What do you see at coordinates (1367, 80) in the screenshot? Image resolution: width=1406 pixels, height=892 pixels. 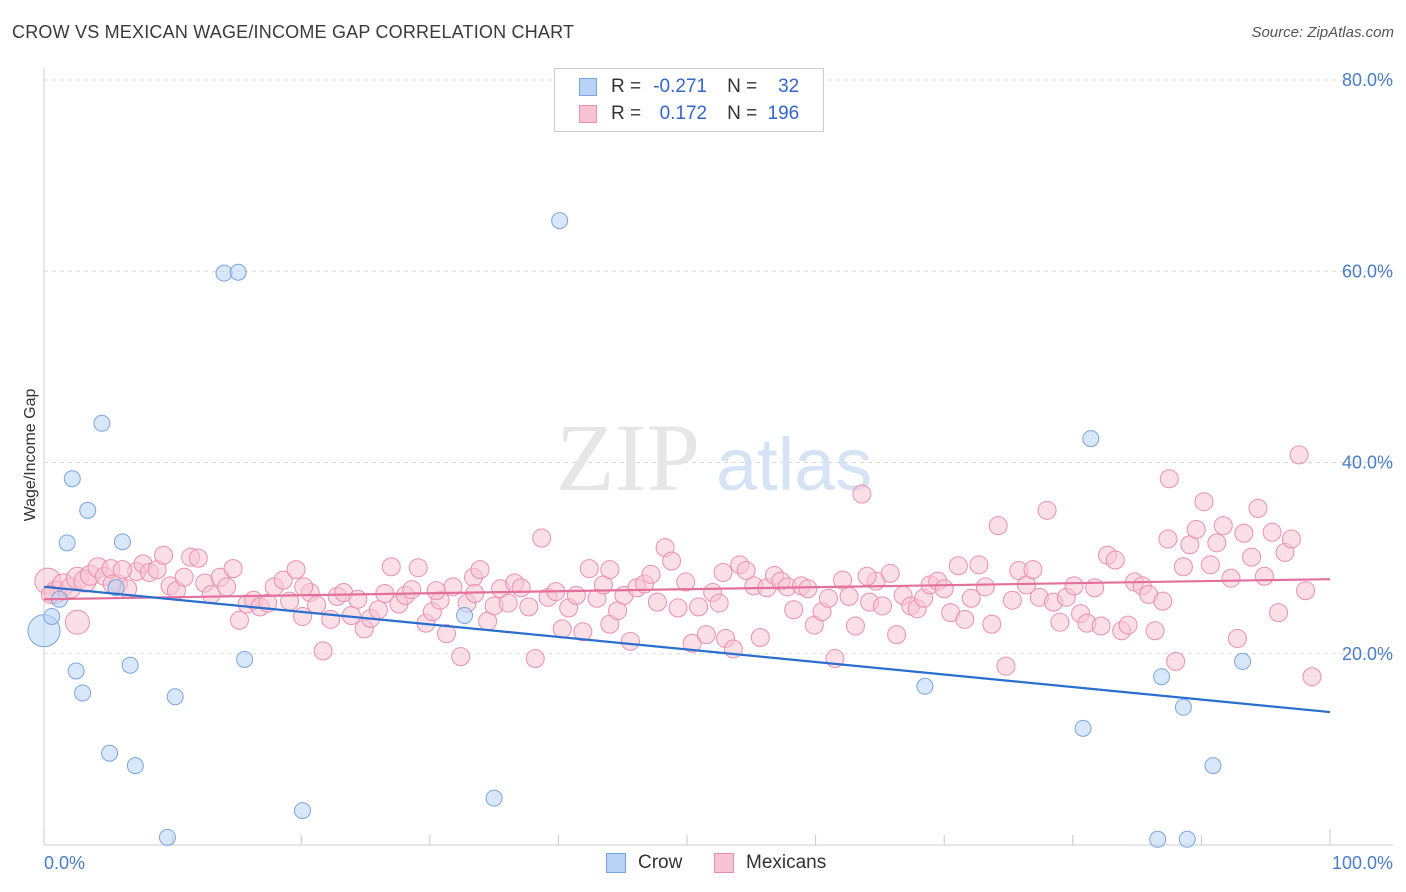 I see `y-tick-label-3: 80.0%` at bounding box center [1367, 80].